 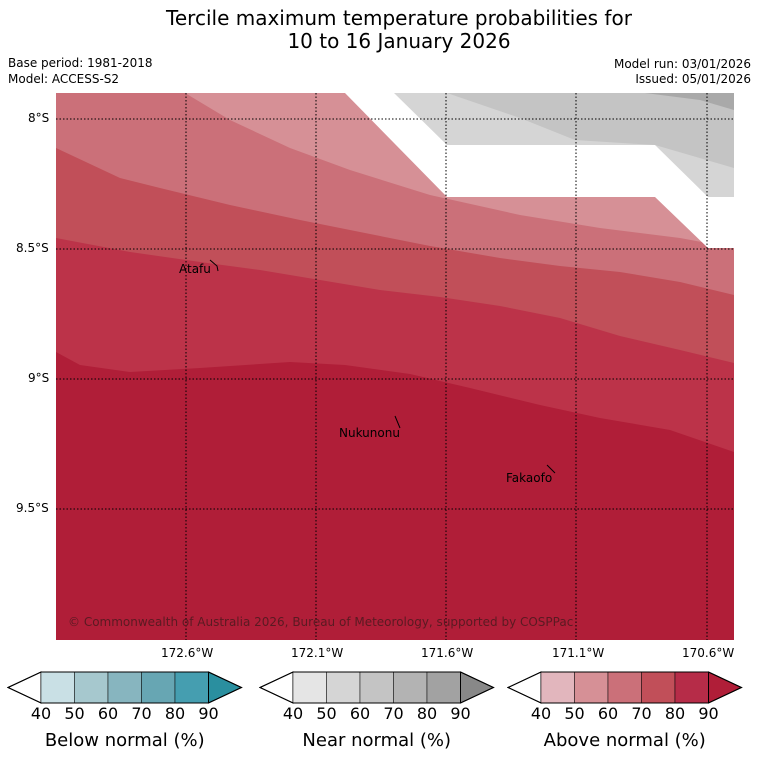 I want to click on below-colorbar-tick: 60, so click(x=108, y=713).